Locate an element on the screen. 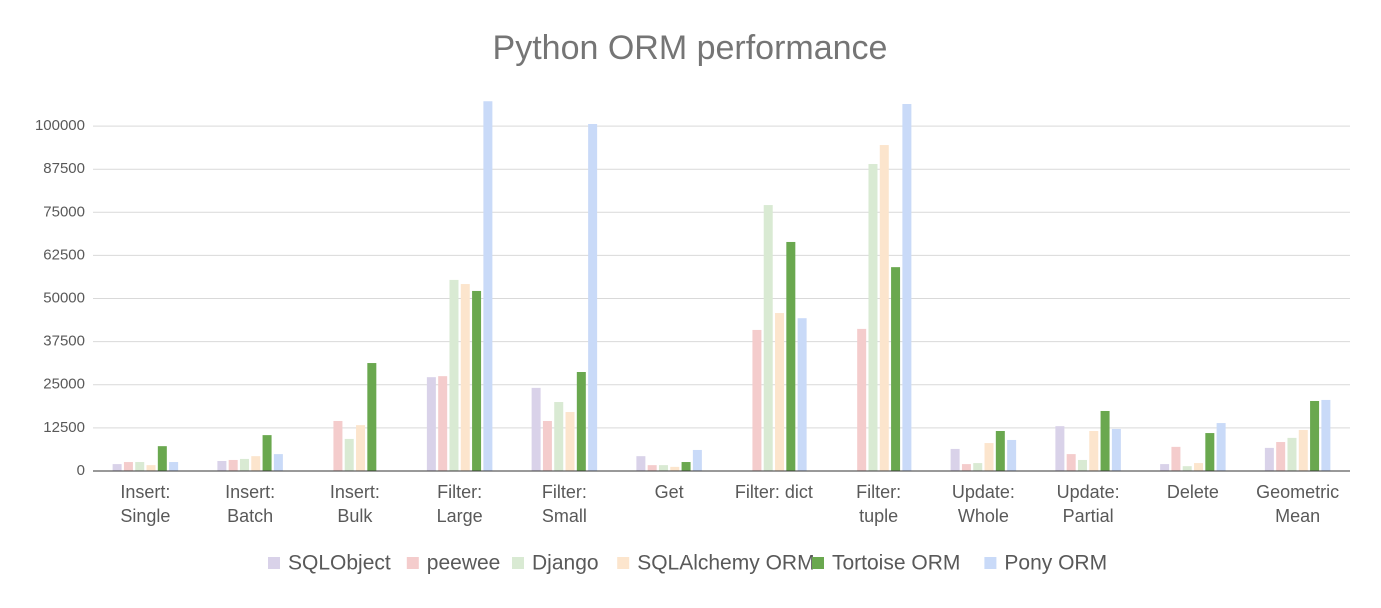 The image size is (1381, 608). x-tick-label: Filter: Small is located at coordinates (564, 504).